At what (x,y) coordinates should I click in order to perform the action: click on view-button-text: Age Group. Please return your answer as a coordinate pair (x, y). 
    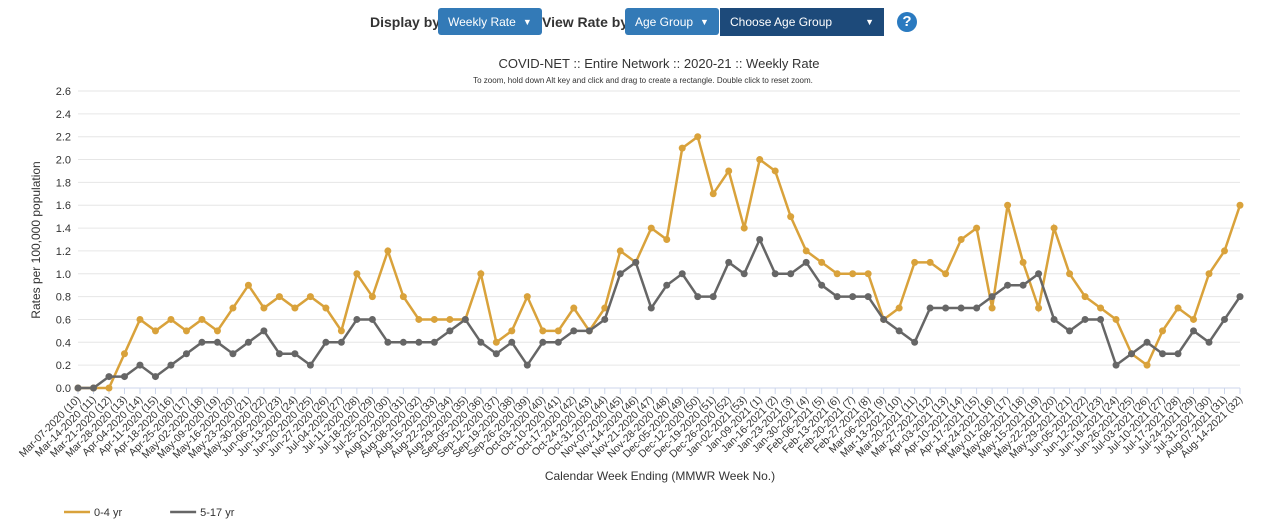
    Looking at the image, I should click on (664, 21).